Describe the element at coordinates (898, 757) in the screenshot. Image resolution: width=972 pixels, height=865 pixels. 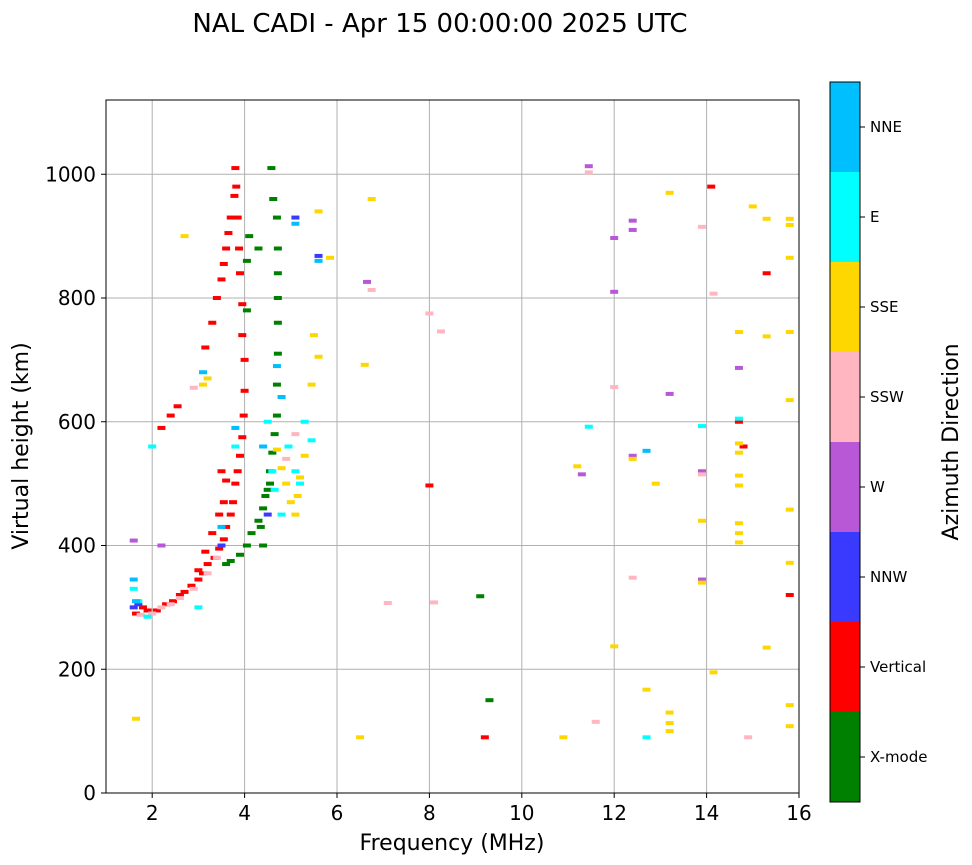
I see `colorbar-tick-label: X-mode` at that location.